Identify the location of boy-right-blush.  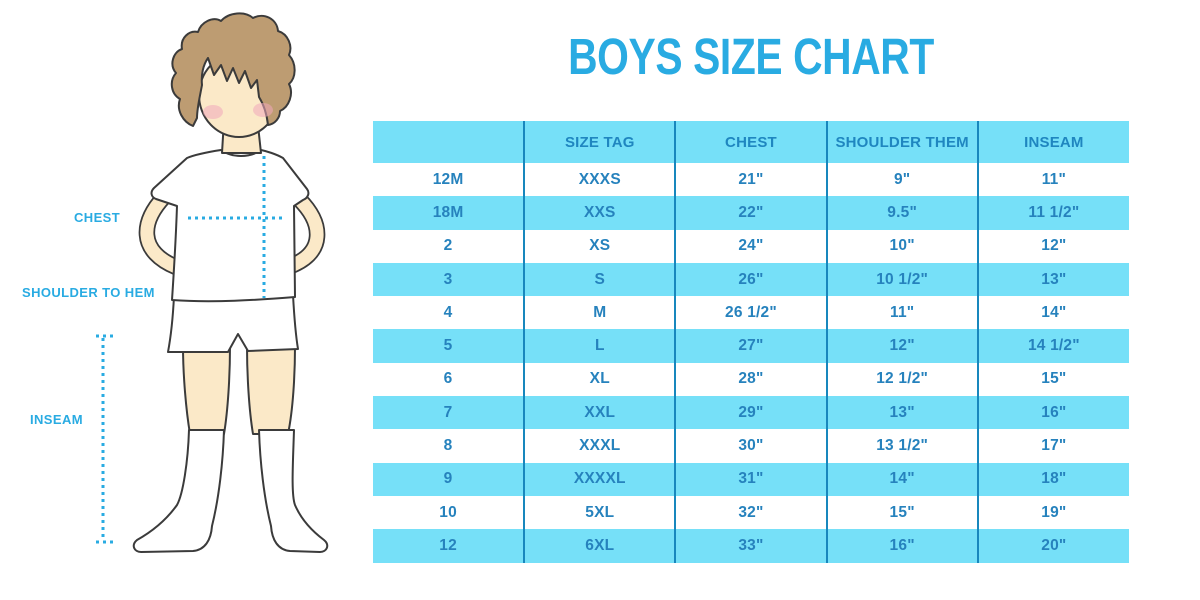
(263, 110).